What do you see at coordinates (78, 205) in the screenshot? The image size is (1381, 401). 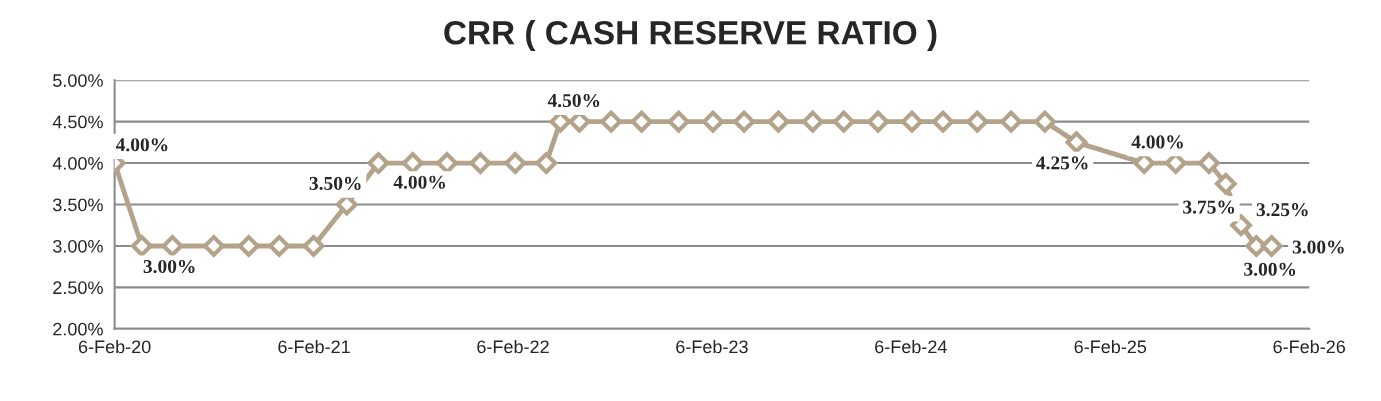 I see `y-tick-label: 3.50%` at bounding box center [78, 205].